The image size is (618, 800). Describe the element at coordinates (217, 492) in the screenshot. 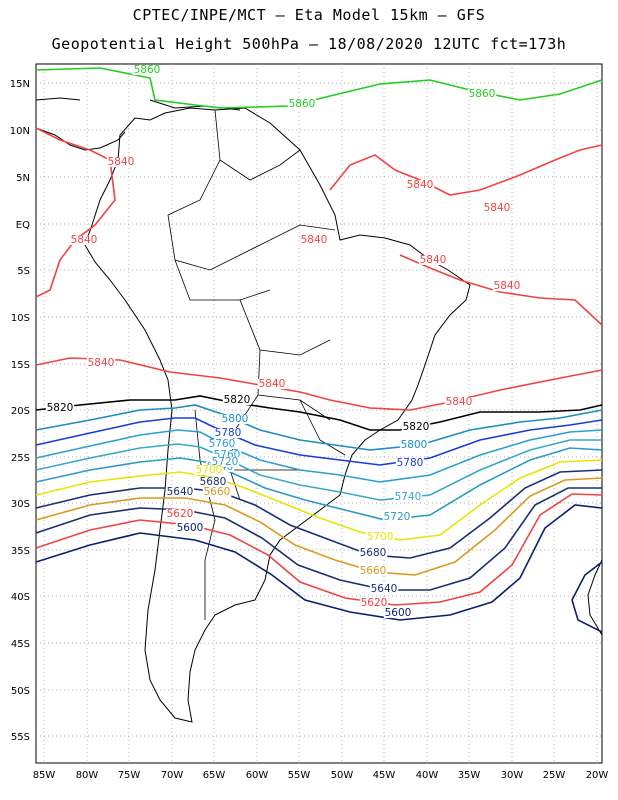

I see `contour-label: 5660` at that location.